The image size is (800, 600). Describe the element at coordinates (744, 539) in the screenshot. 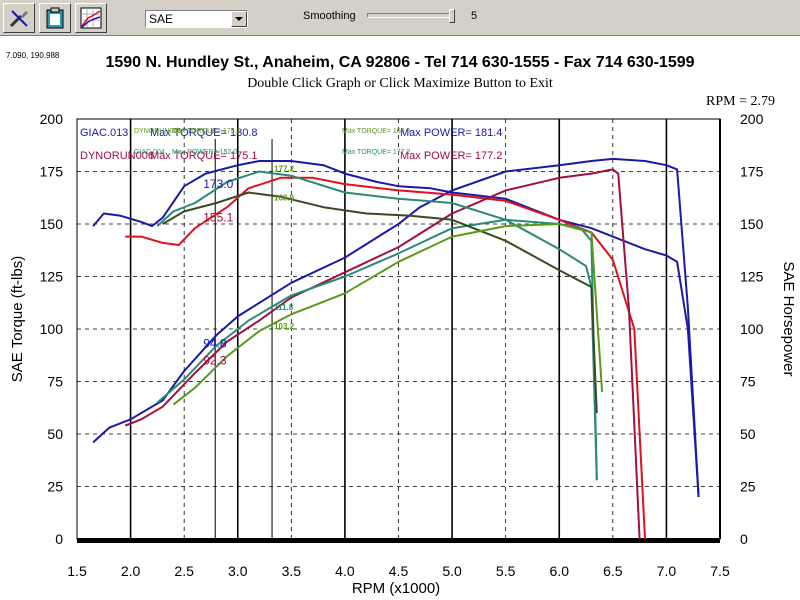

I see `y-tick-label-right: 0` at that location.